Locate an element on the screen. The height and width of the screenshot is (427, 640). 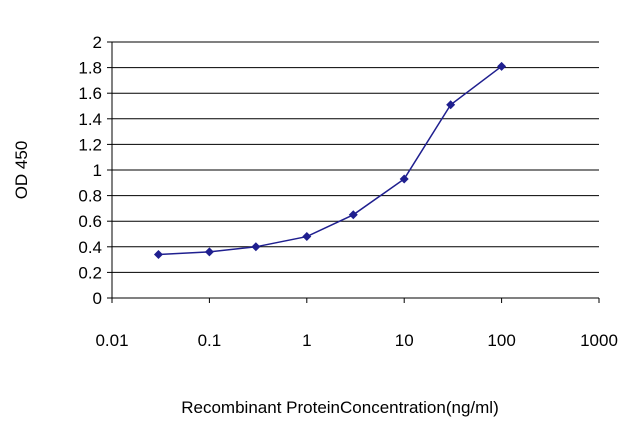
y-tick-label-7: 1.4 is located at coordinates (90, 119).